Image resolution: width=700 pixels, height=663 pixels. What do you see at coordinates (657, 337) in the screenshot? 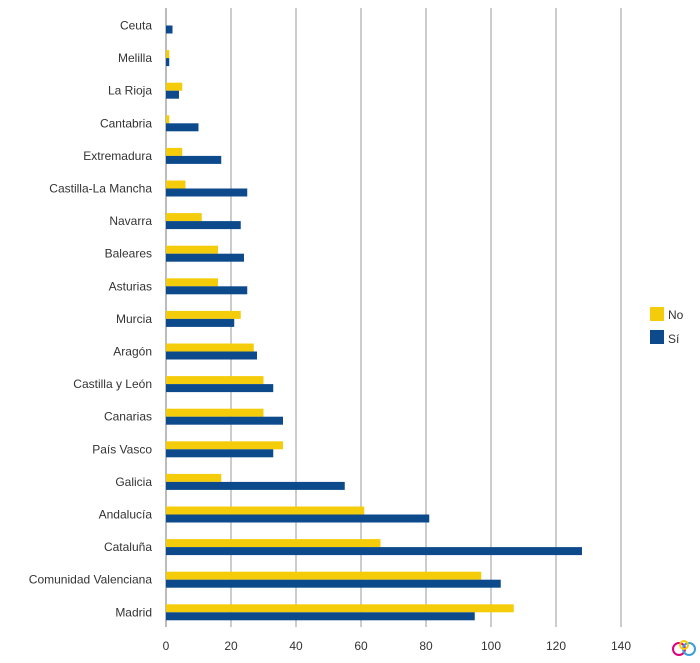
I see `legend-swatch-si` at bounding box center [657, 337].